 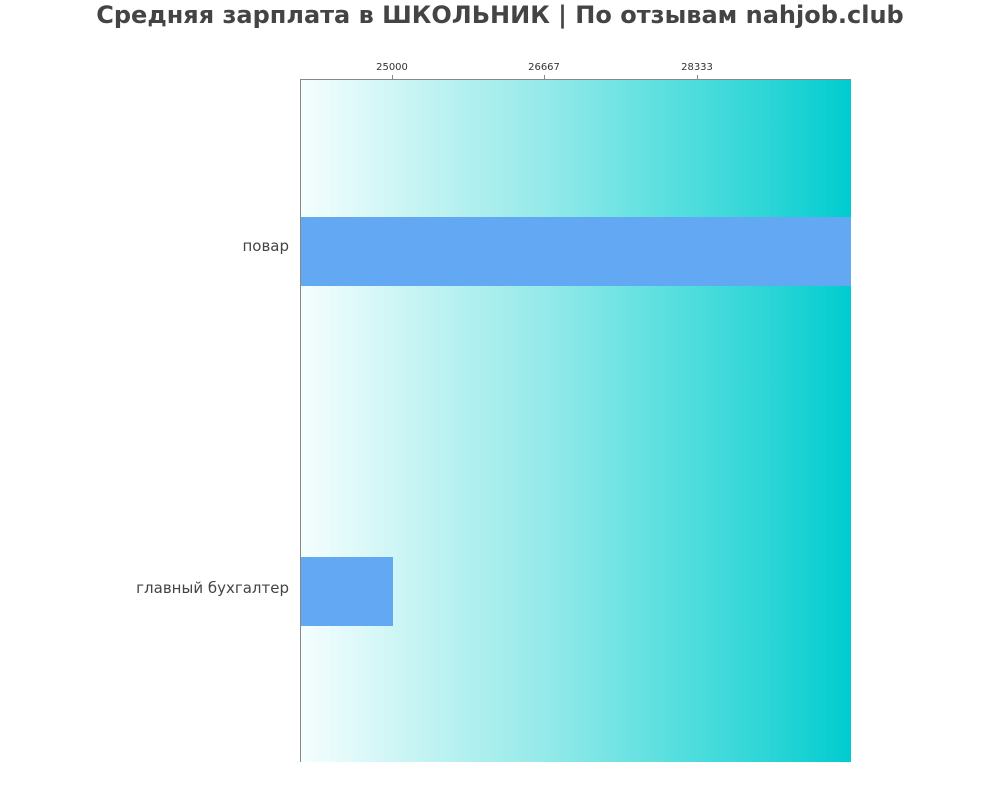 I want to click on bar-povar, so click(x=576, y=251).